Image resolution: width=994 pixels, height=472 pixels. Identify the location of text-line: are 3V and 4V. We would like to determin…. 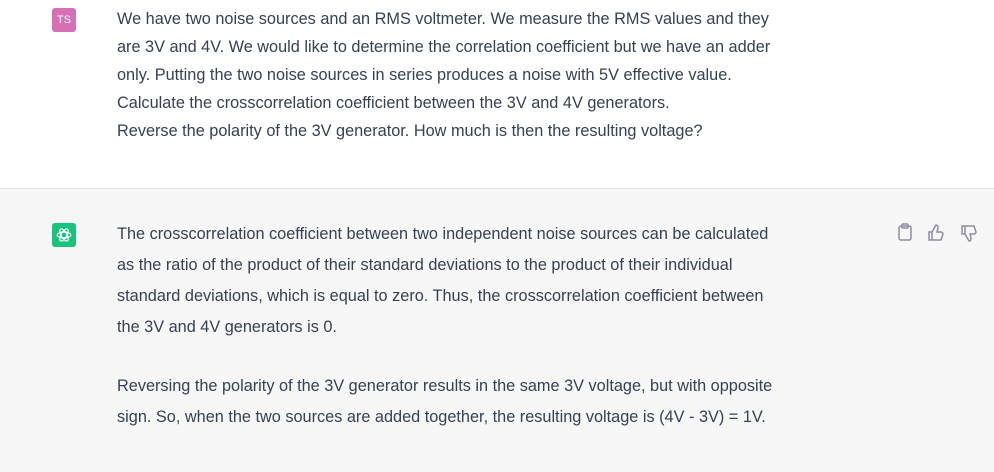
(444, 47).